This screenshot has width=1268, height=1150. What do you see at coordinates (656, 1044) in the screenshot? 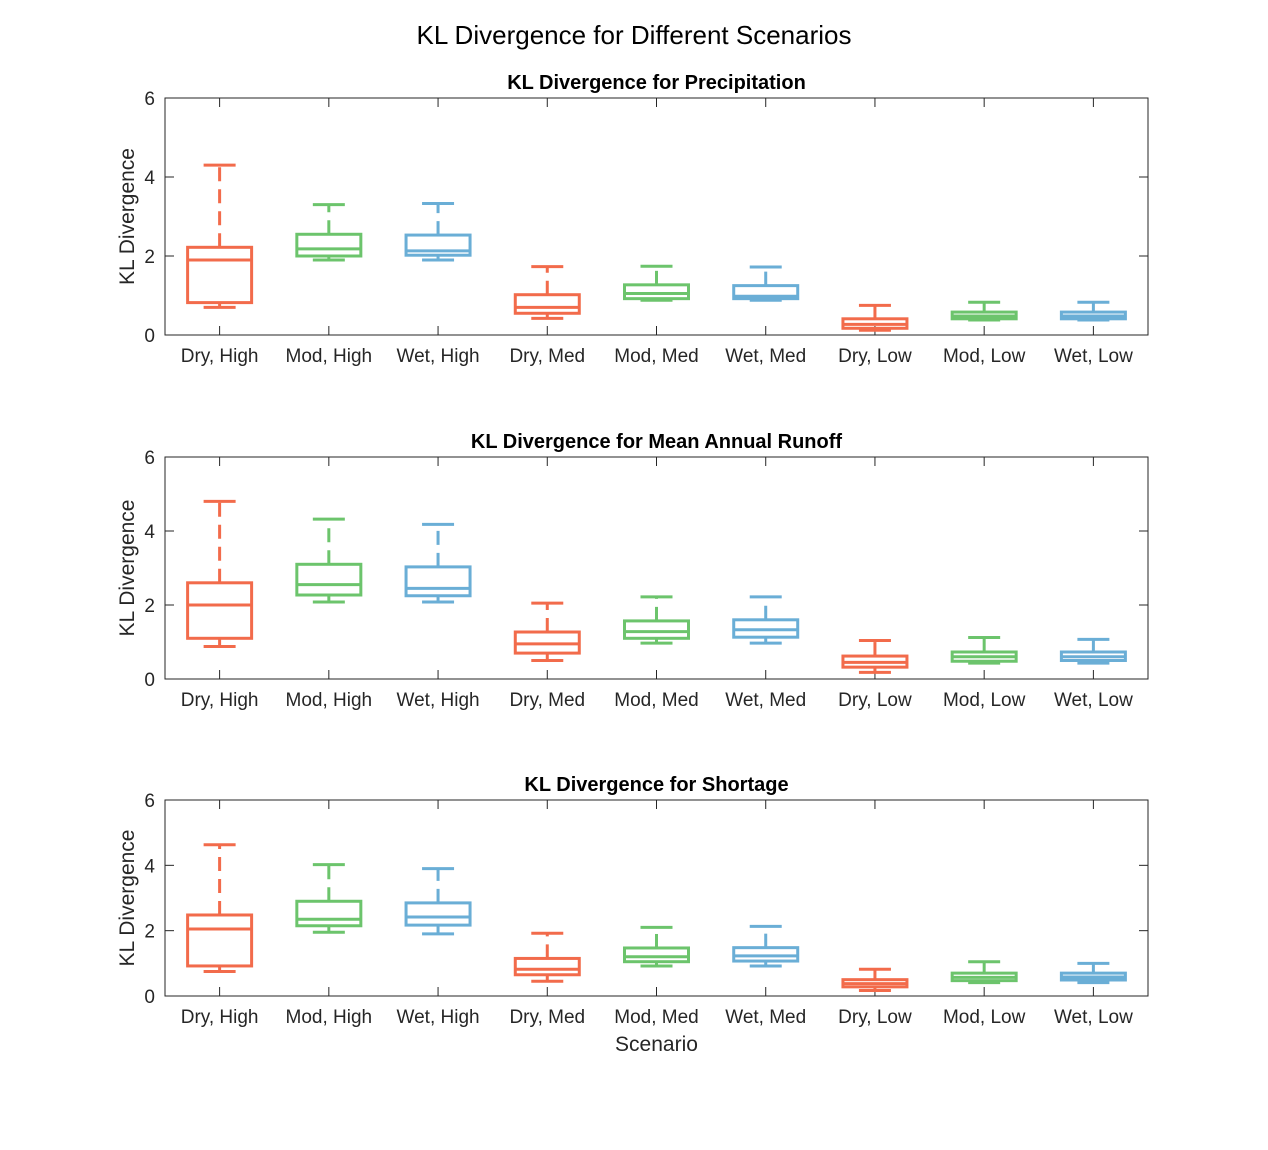
I see `x-axis-label: Scenario` at bounding box center [656, 1044].